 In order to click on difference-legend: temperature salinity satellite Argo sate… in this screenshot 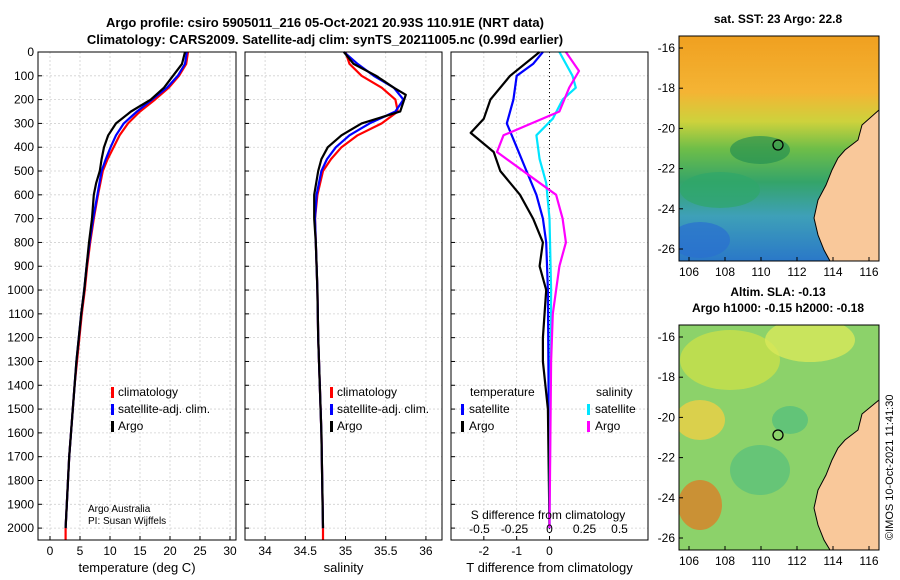, I will do `click(548, 409)`.